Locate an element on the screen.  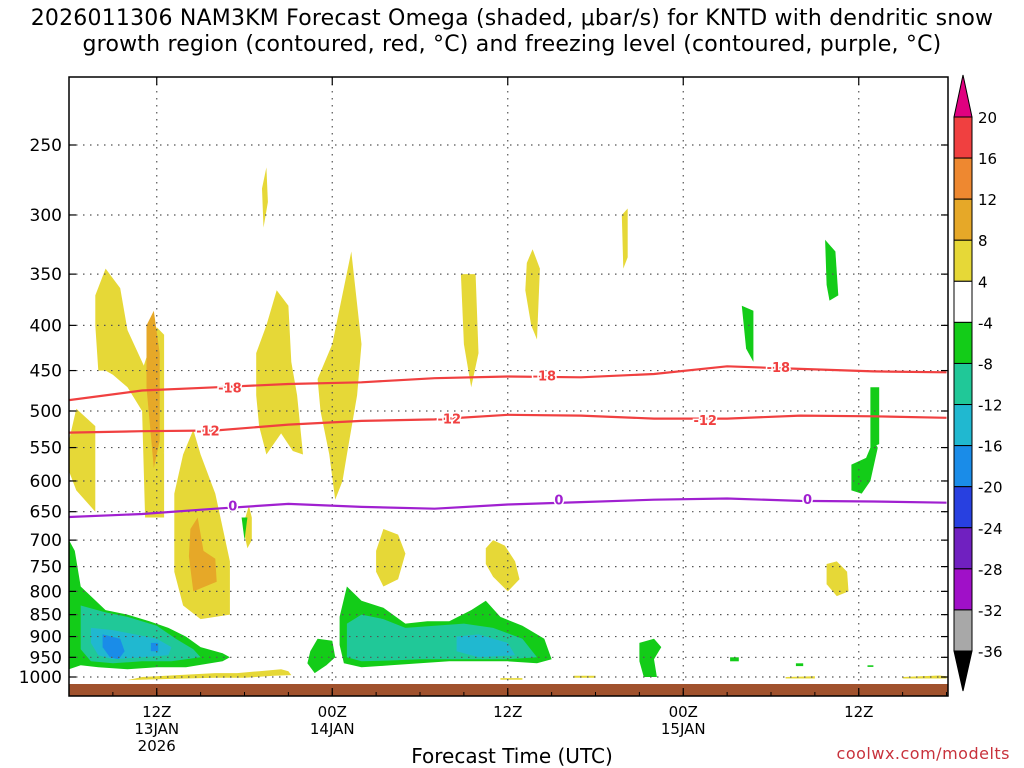
y-tick-label-450: 450 is located at coordinates (46, 372).